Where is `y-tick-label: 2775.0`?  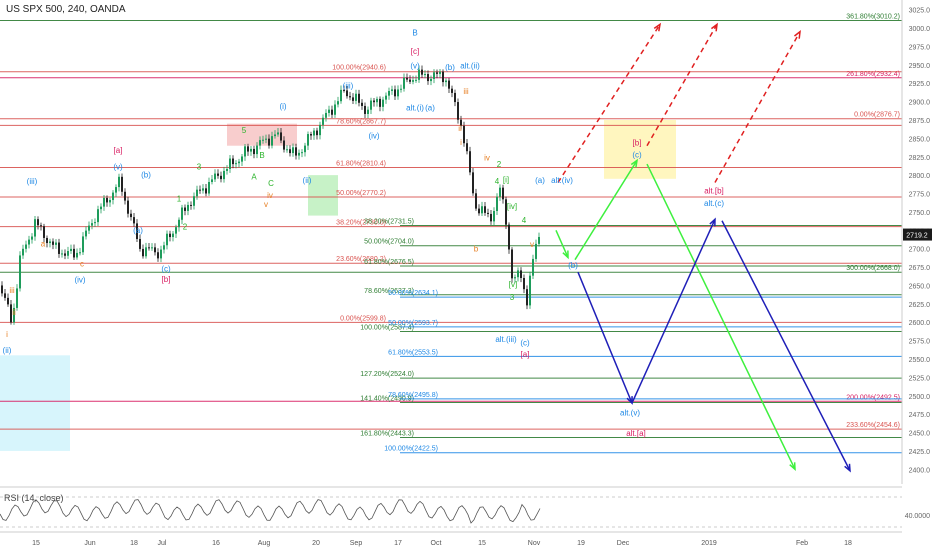 y-tick-label: 2775.0 is located at coordinates (920, 195).